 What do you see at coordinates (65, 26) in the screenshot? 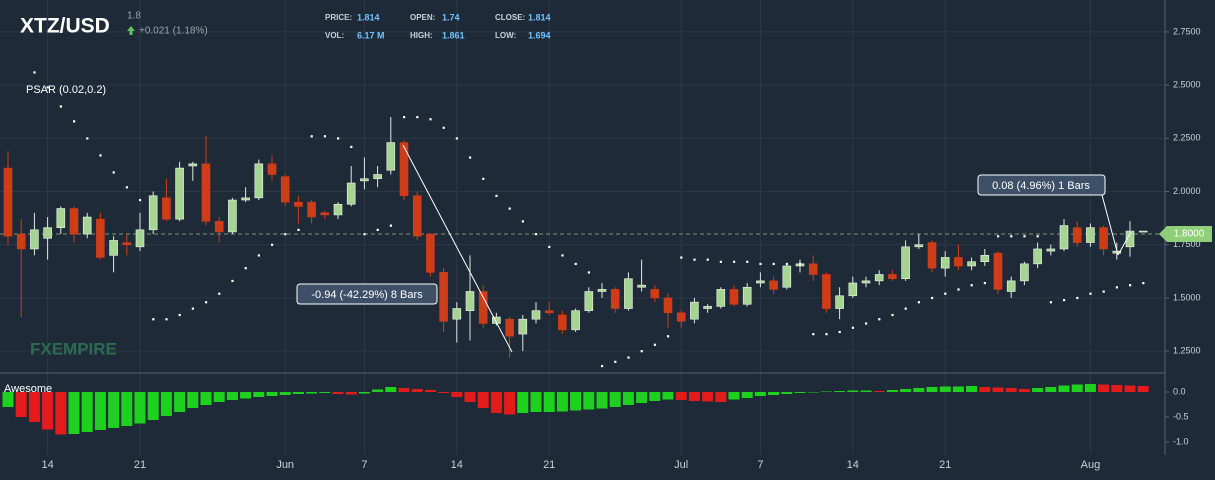
I see `chart-title: XTZ/USD` at bounding box center [65, 26].